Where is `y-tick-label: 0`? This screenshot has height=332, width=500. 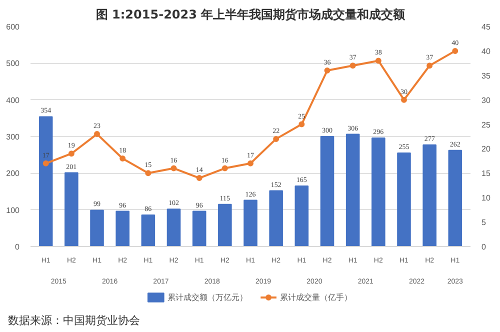 y-tick-label: 0 is located at coordinates (17, 247).